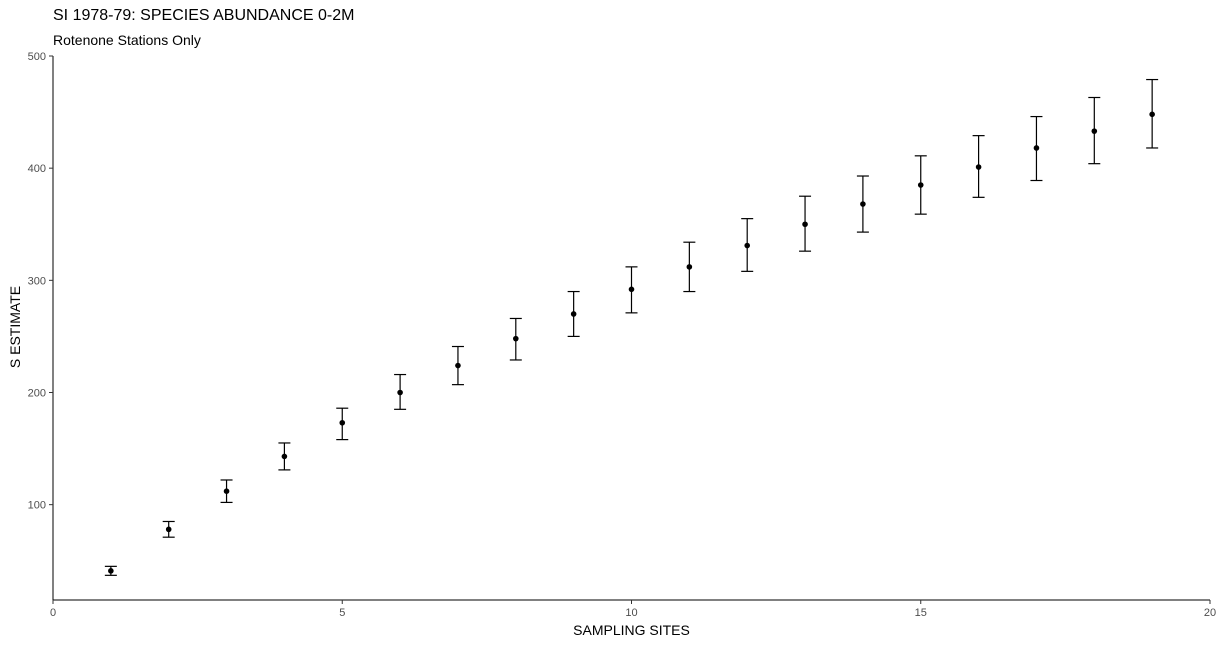 Image resolution: width=1218 pixels, height=645 pixels. Describe the element at coordinates (37, 506) in the screenshot. I see `y-tick-label: 100` at that location.